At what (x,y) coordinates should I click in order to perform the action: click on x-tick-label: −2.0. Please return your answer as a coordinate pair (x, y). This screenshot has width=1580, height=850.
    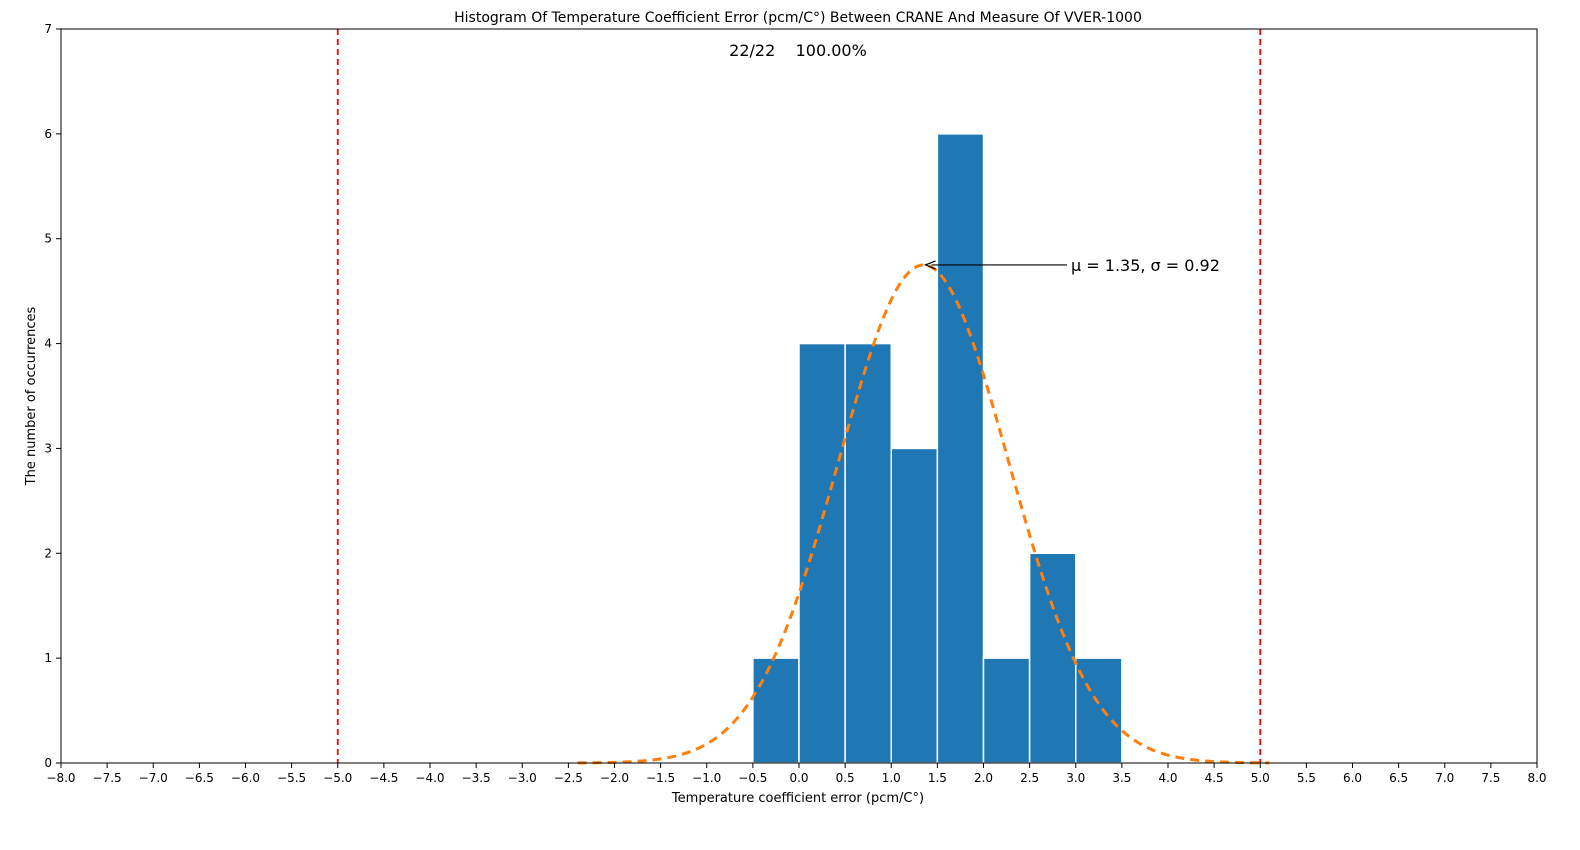
    Looking at the image, I should click on (614, 778).